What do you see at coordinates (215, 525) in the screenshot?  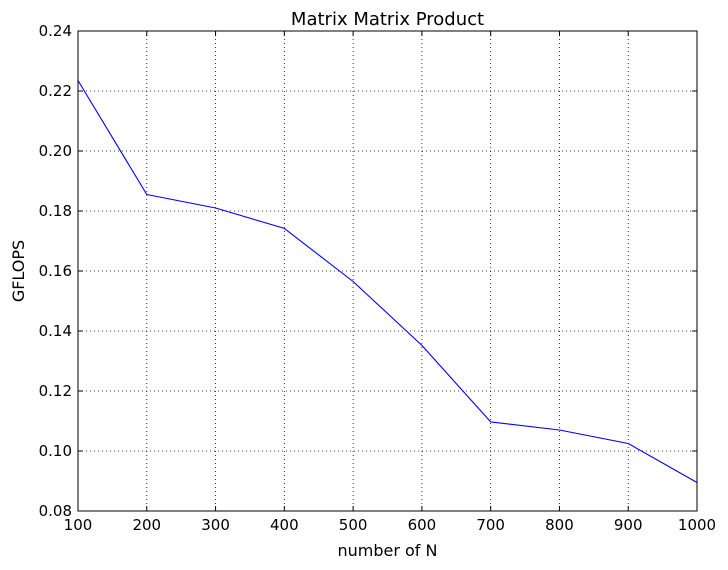 I see `x-tick-label: 300` at bounding box center [215, 525].